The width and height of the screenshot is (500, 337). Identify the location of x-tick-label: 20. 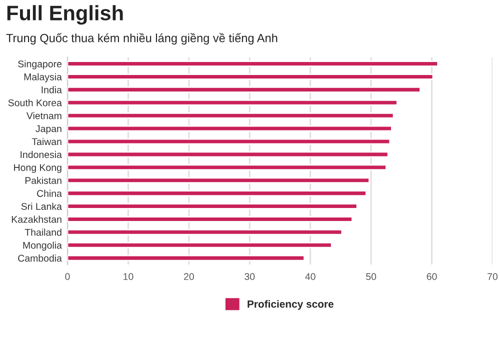
(189, 276).